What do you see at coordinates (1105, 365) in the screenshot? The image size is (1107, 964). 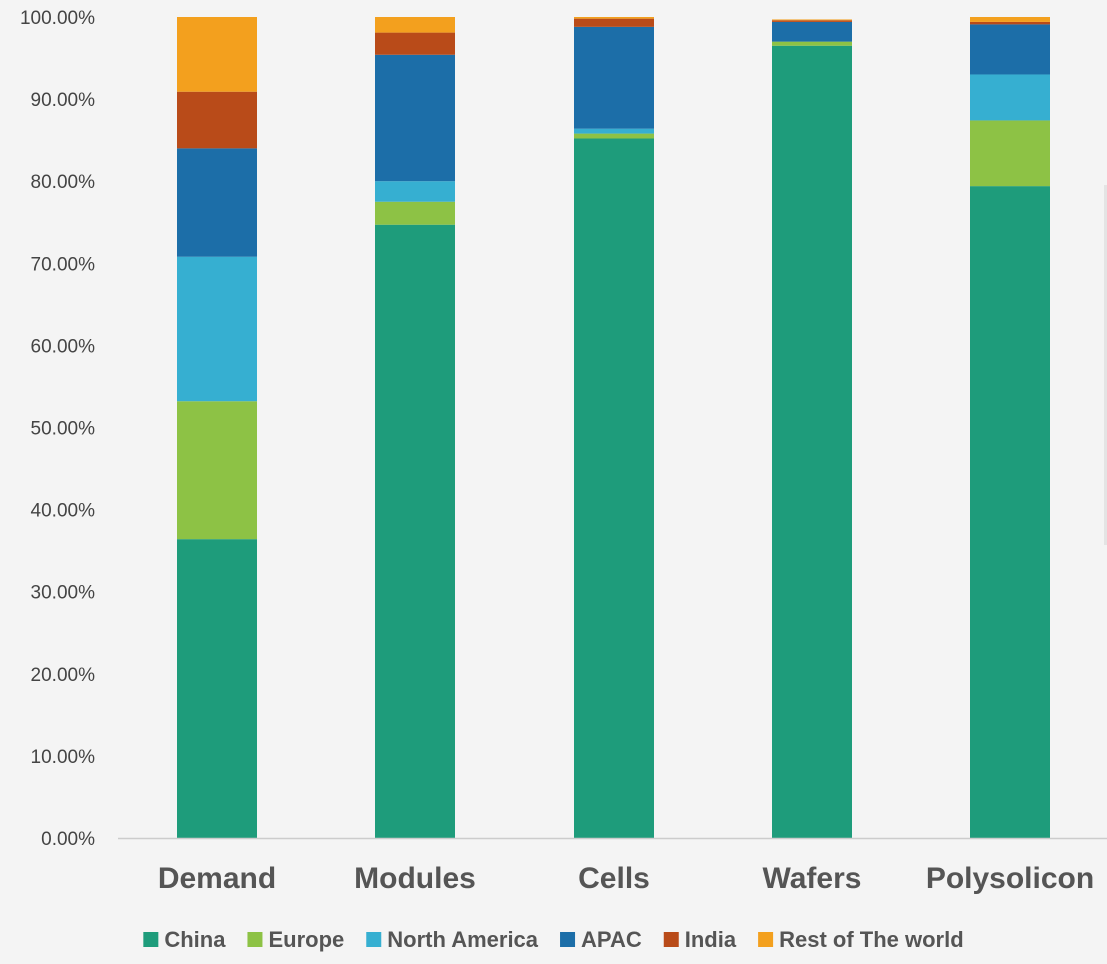 I see `partial-panel-edge` at bounding box center [1105, 365].